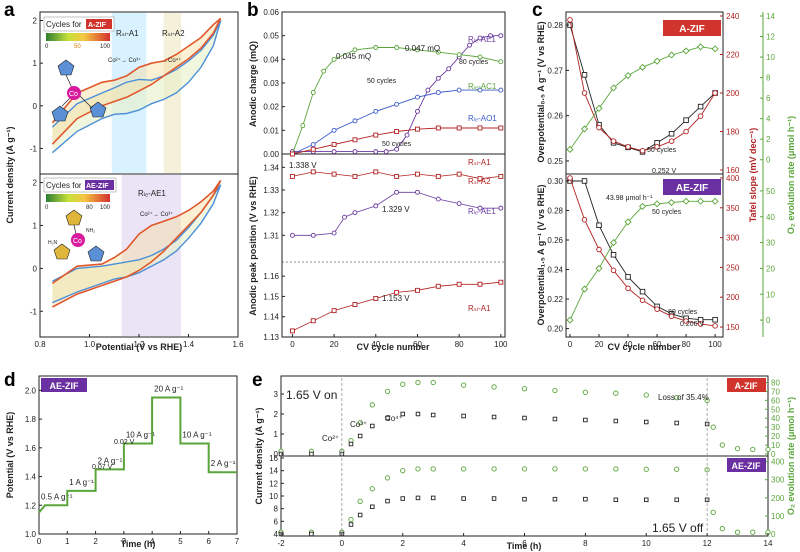 This screenshot has height=552, width=800. What do you see at coordinates (585, 543) in the screenshot?
I see `e-xtick-label: 8` at bounding box center [585, 543].